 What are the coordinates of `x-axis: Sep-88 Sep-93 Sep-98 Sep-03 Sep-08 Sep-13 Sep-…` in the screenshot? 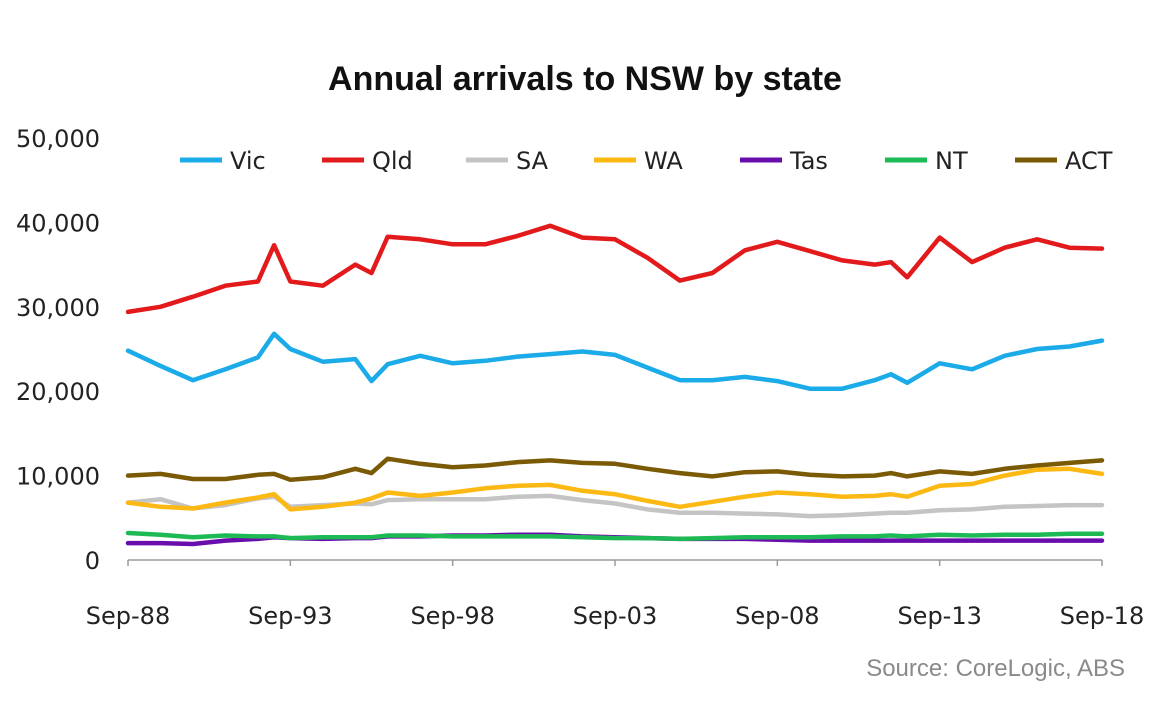 It's located at (615, 594).